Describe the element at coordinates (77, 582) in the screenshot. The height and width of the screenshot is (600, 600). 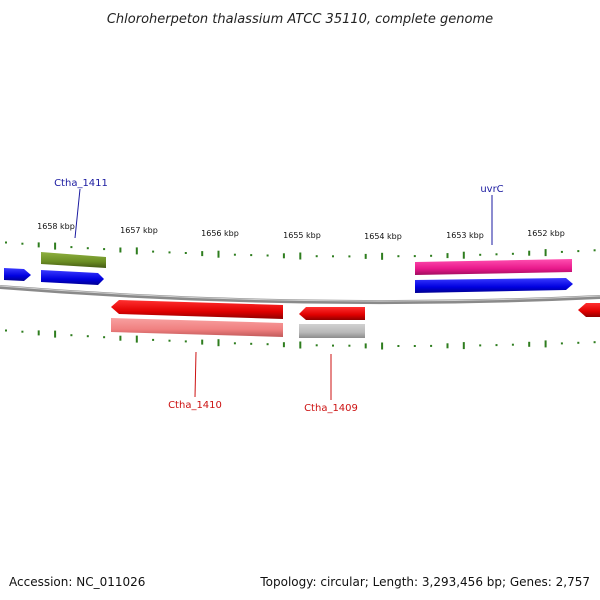
I see `accession-text: Accession: NC_011026` at that location.